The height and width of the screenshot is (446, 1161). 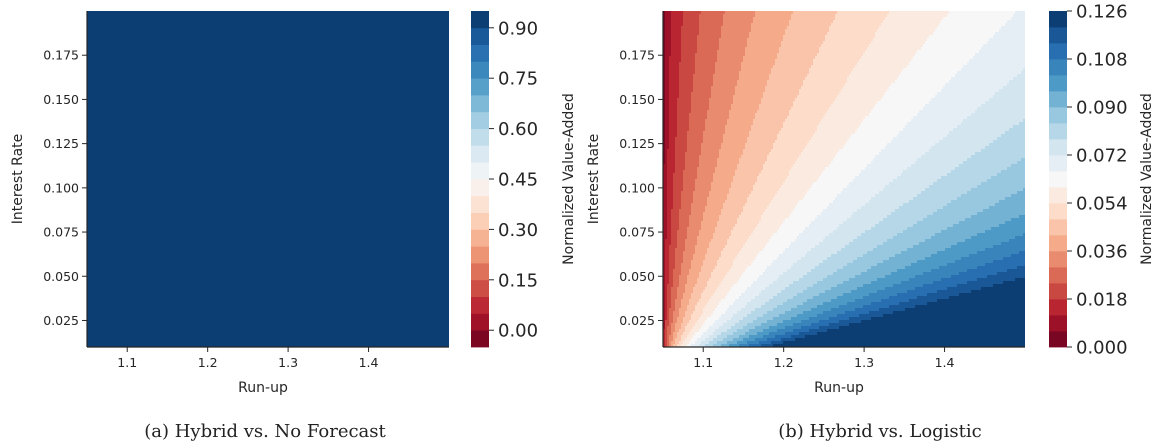 What do you see at coordinates (569, 179) in the screenshot?
I see `colorbar-title: Normalized Value-Added` at bounding box center [569, 179].